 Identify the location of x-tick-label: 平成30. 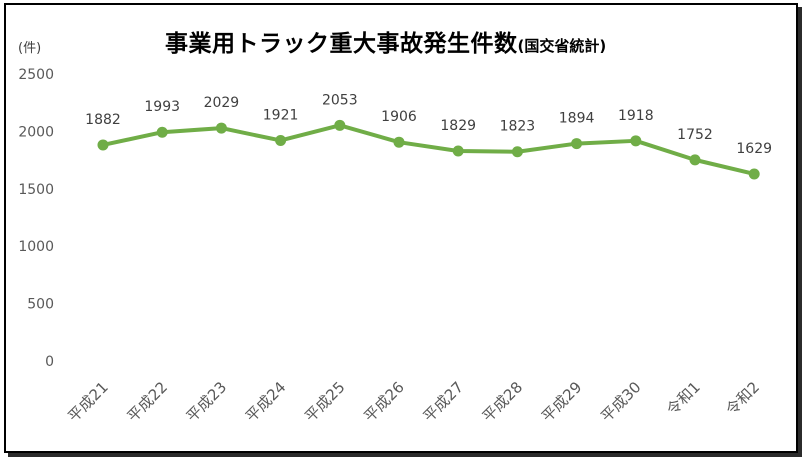
(620, 401).